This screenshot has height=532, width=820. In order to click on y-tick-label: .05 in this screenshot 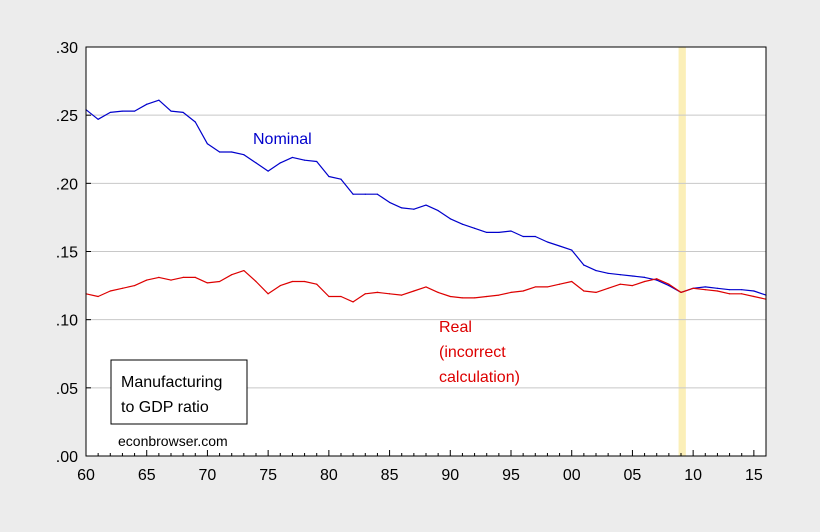, I will do `click(67, 389)`.